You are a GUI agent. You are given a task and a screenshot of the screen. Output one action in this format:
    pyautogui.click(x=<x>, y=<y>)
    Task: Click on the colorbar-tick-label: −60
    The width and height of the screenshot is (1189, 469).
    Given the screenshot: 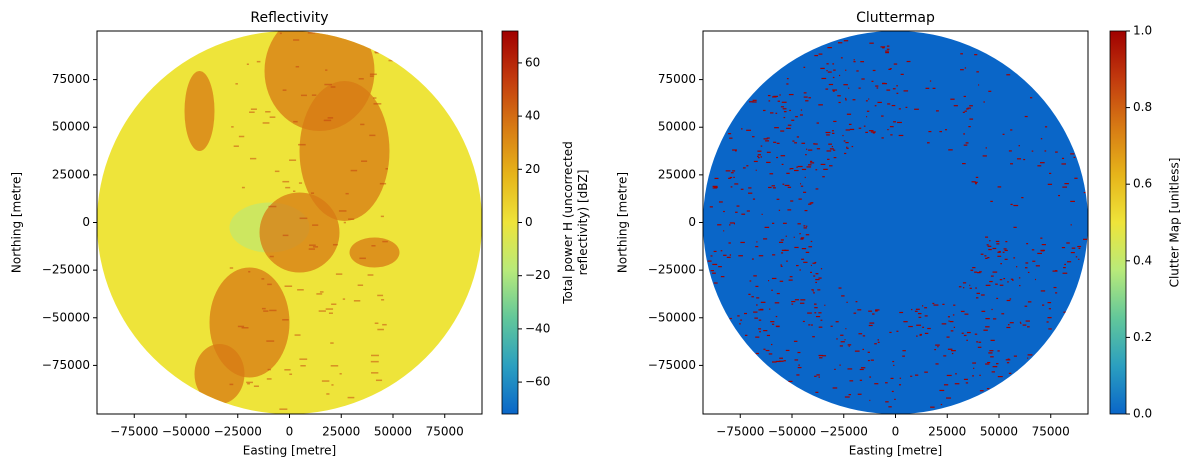 What is the action you would take?
    pyautogui.click(x=537, y=382)
    